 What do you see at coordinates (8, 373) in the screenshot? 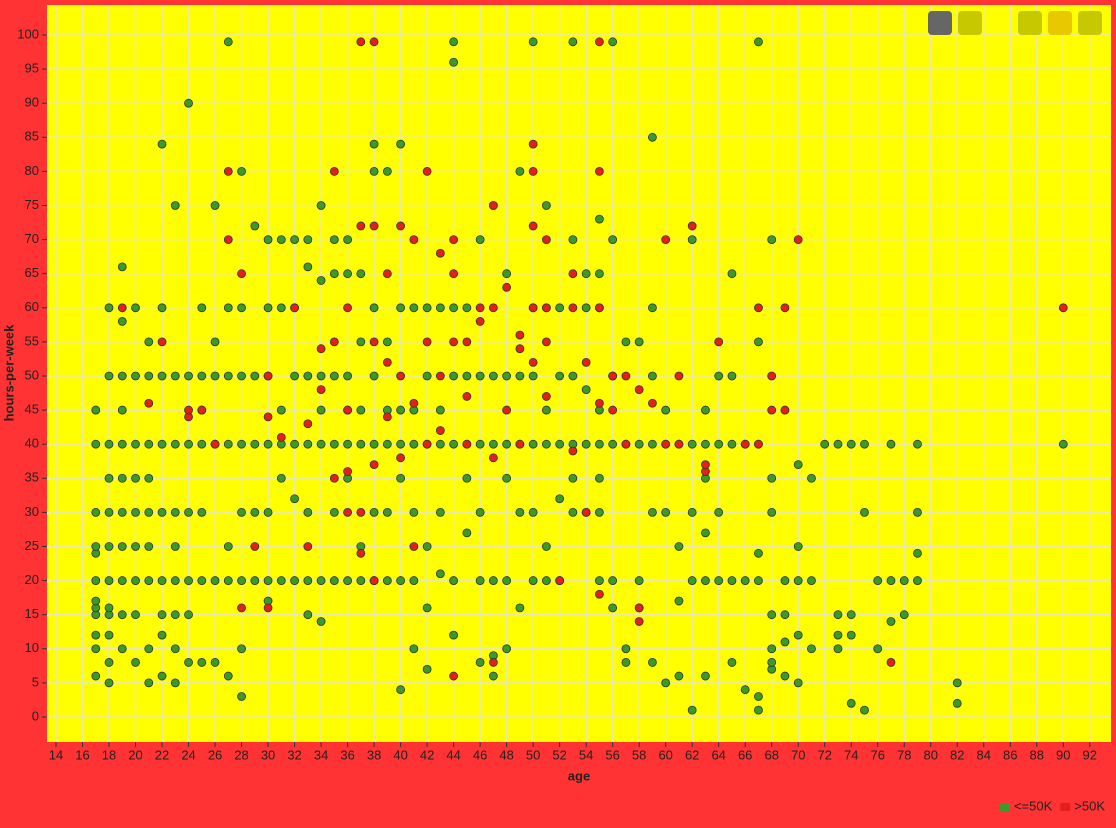
I see `y-axis-title: hours-per-week` at bounding box center [8, 373].